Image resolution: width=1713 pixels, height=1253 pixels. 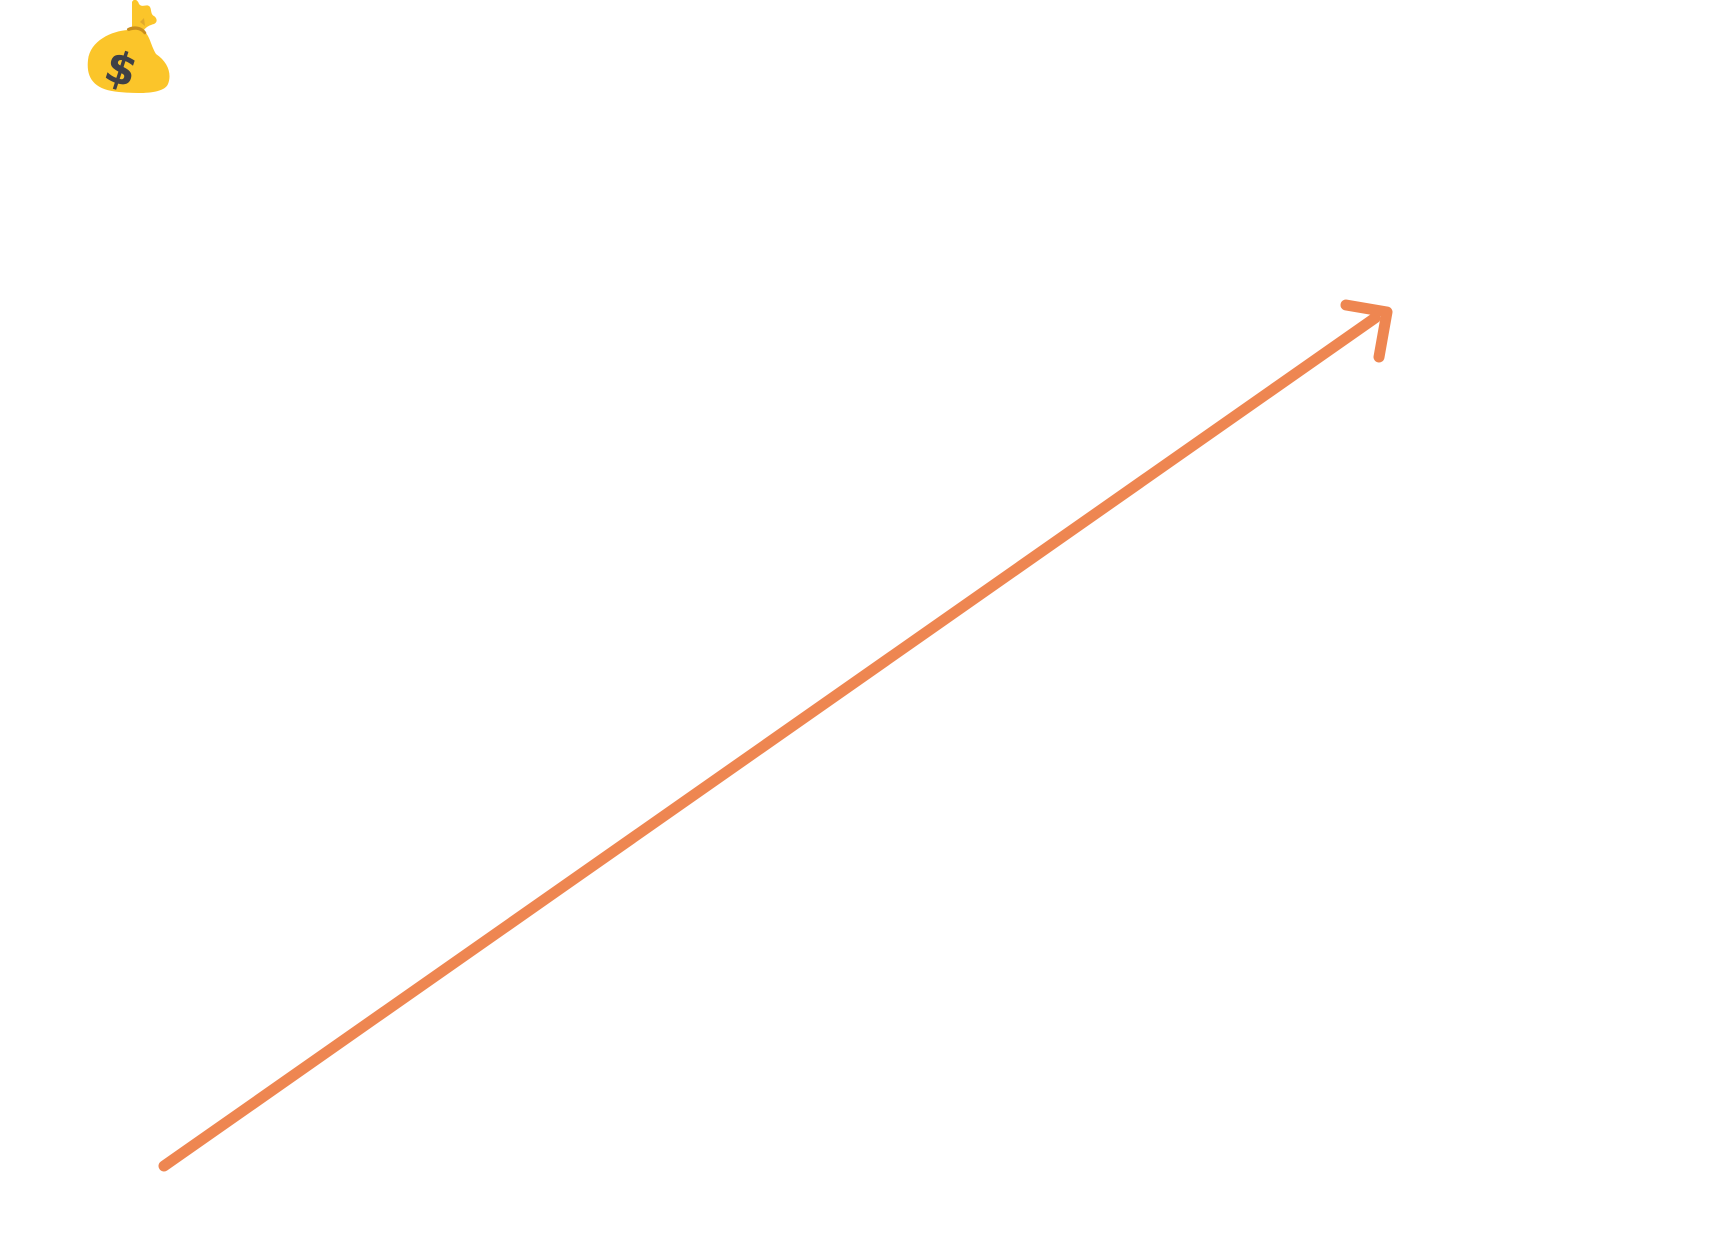 I want to click on bag-top-tuft, so click(x=144, y=15).